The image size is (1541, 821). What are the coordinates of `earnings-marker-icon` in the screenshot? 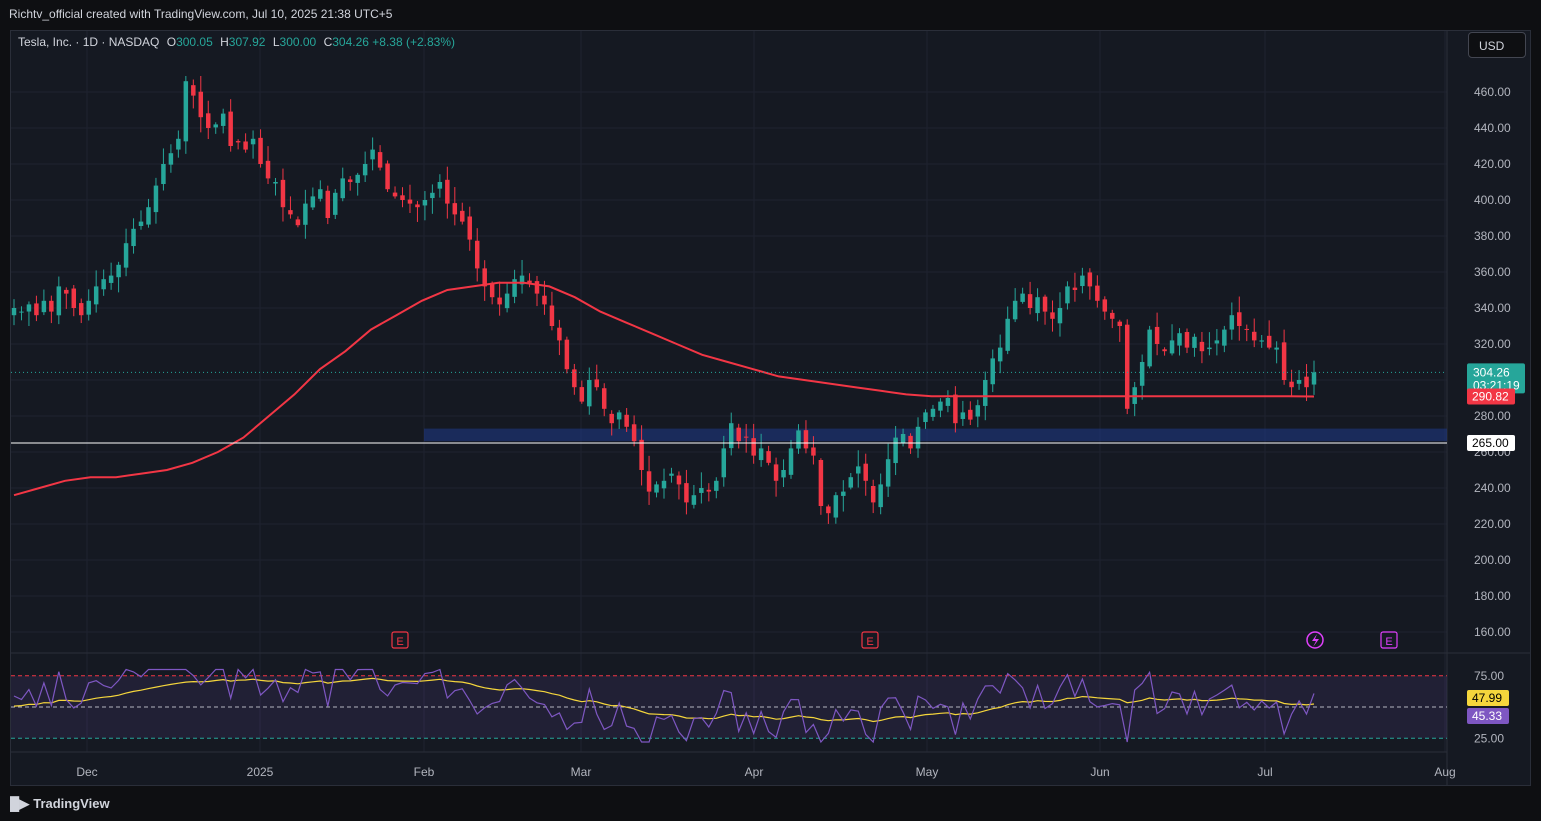 It's located at (400, 640).